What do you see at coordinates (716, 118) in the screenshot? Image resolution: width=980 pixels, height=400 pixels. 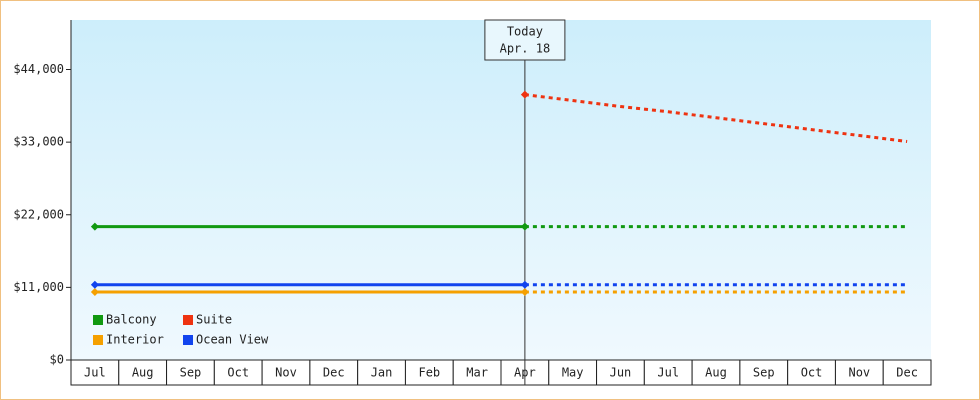 I see `line-forecast` at bounding box center [716, 118].